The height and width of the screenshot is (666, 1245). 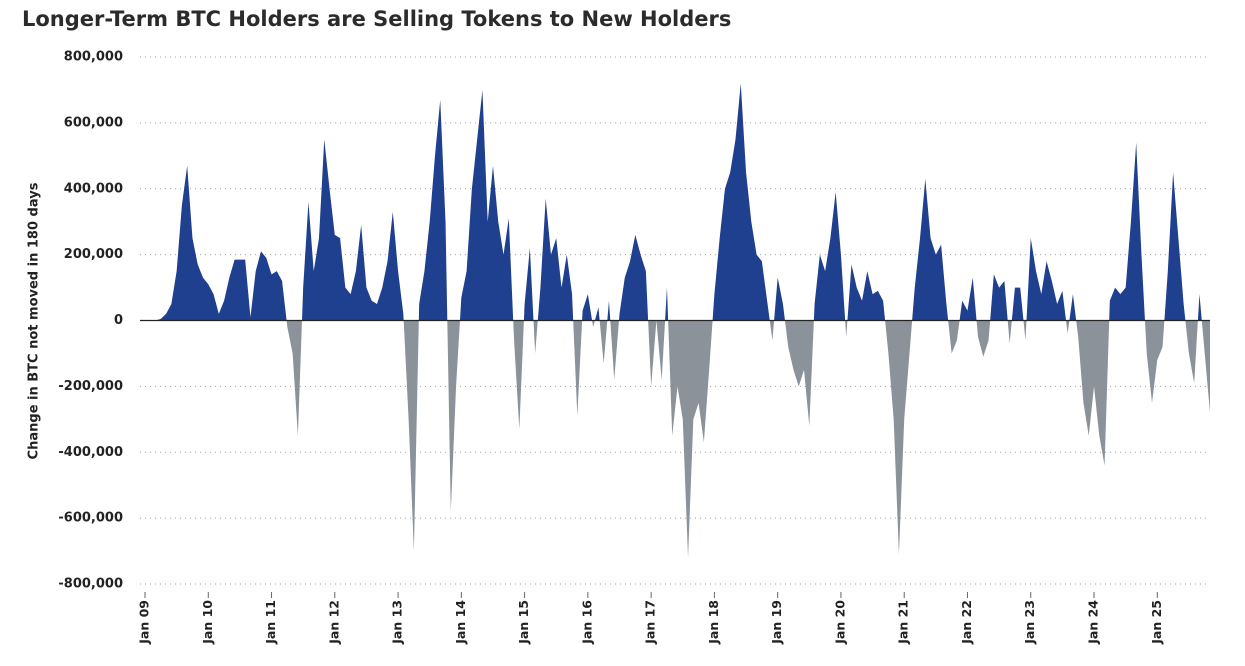 I want to click on x-tick-label: Jan 16, so click(x=586, y=622).